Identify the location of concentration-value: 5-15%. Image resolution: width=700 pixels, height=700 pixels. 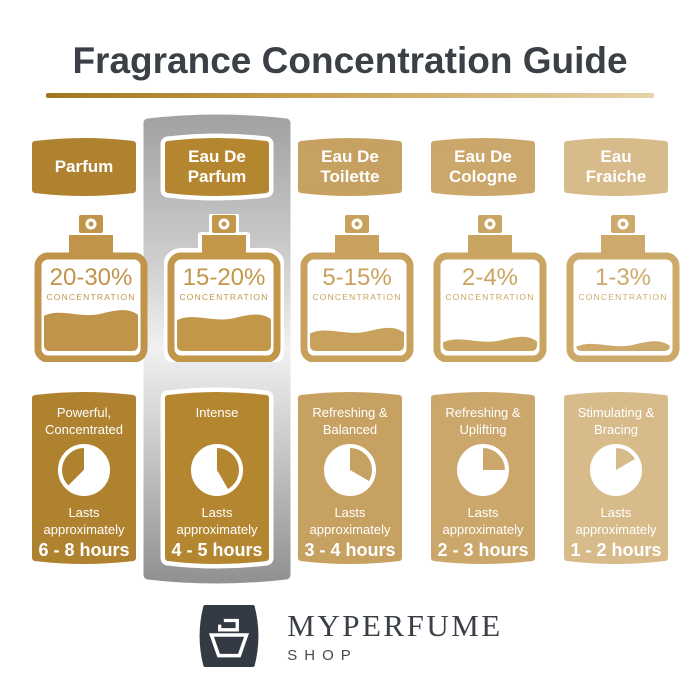
(357, 277).